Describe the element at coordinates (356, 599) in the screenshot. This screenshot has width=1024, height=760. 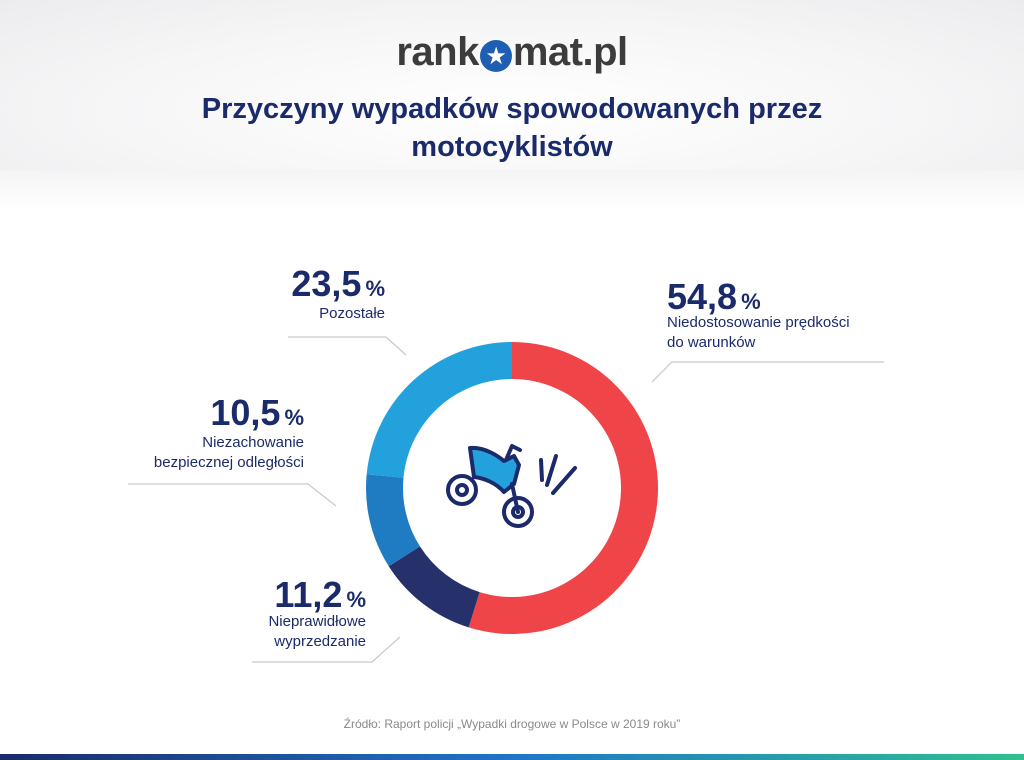
I see `label-overtaking-unit: %` at that location.